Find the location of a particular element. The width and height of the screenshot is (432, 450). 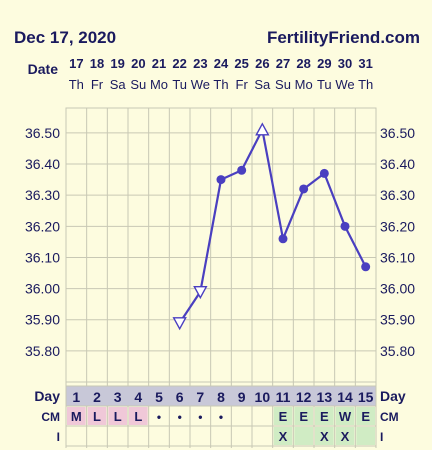

date-label: 27 is located at coordinates (283, 63).